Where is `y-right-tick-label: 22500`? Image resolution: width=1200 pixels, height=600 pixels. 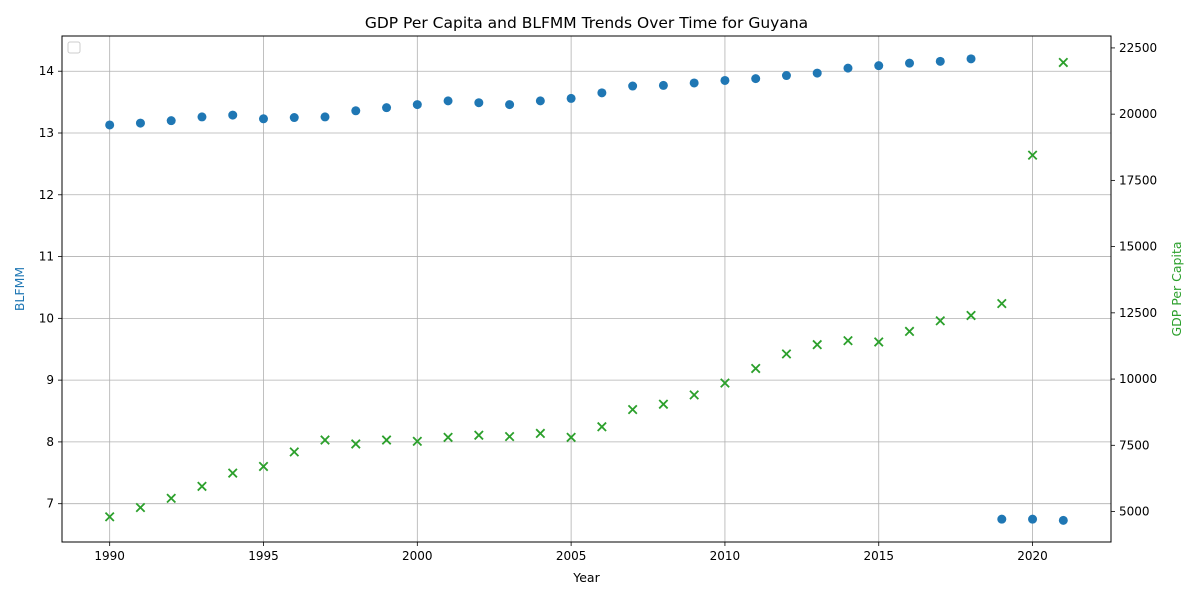 y-right-tick-label: 22500 is located at coordinates (1138, 48).